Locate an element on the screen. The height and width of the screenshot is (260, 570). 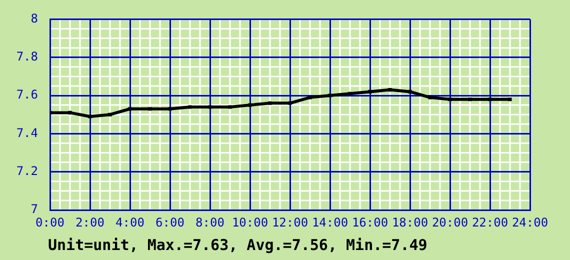
text: Unit=unit, Max.=7.63, Avg.=7.56, Min.=7.49 is located at coordinates (238, 245).